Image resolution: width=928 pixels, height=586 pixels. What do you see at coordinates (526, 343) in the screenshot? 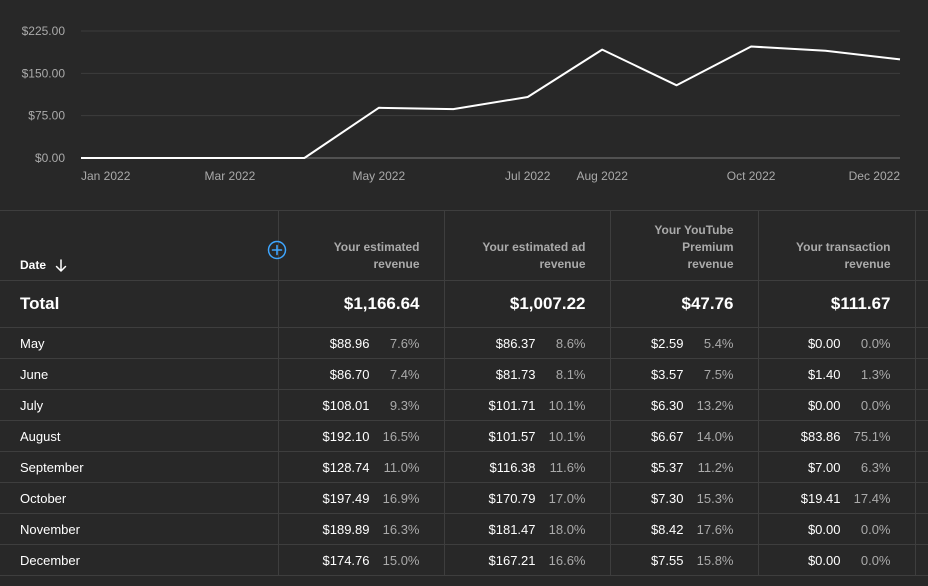
I see `ad-revenue-cell: $86.37 8.6%` at bounding box center [526, 343].